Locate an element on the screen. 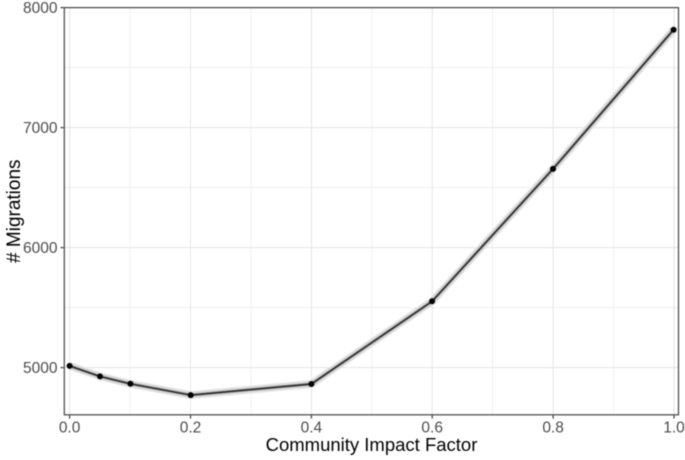 The image size is (685, 460). svg-text: 0.8 is located at coordinates (553, 427).